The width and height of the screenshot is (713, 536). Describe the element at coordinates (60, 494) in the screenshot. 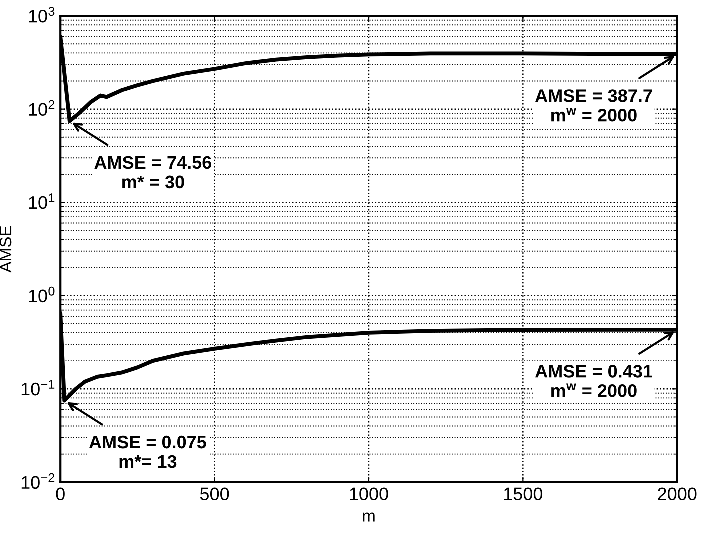

I see `x-tick-label: 0` at that location.